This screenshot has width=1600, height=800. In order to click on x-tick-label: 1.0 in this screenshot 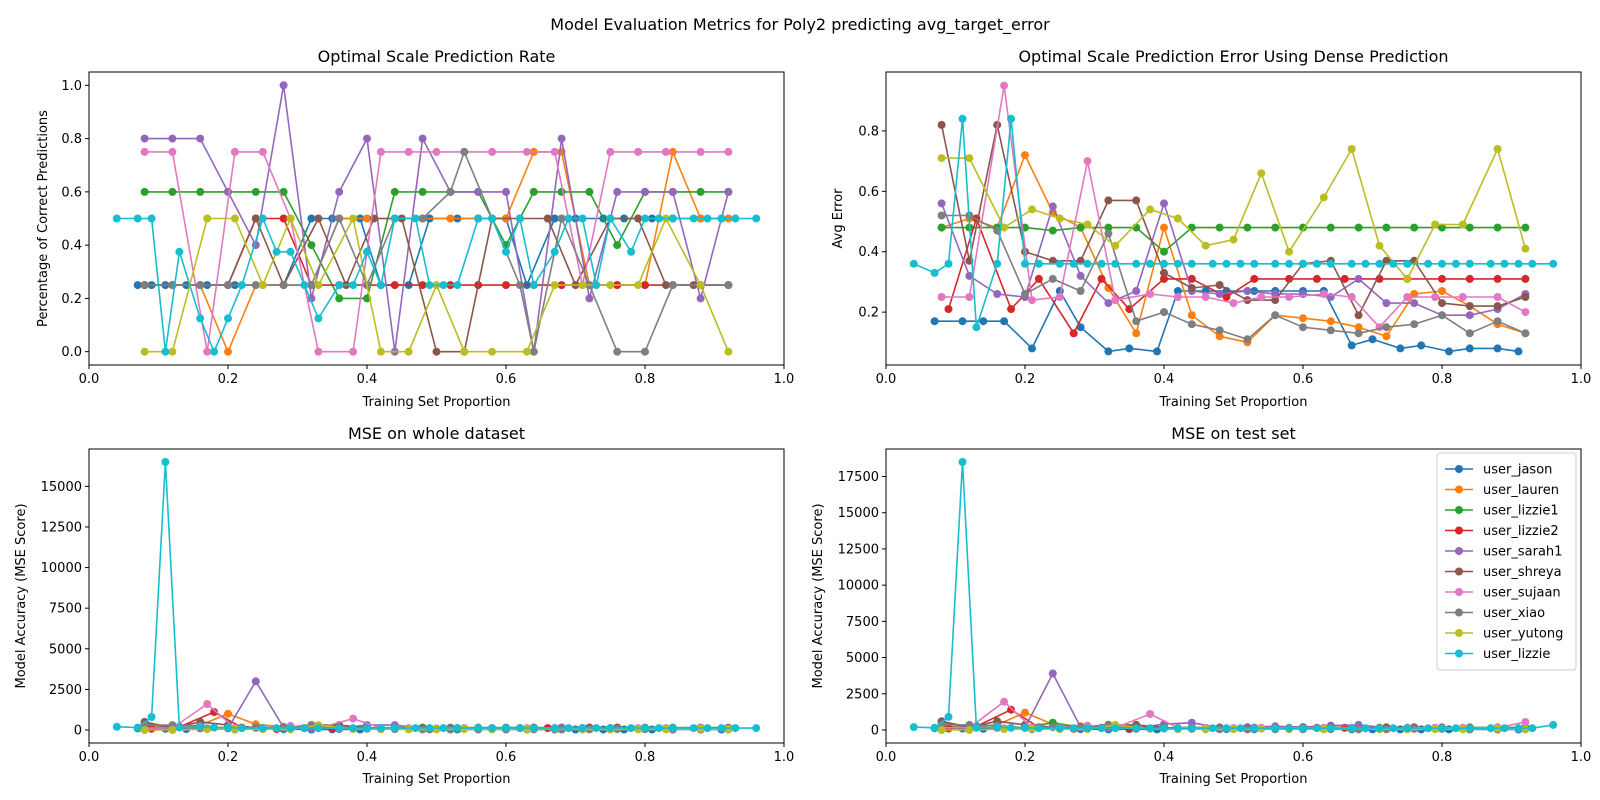, I will do `click(1581, 757)`.